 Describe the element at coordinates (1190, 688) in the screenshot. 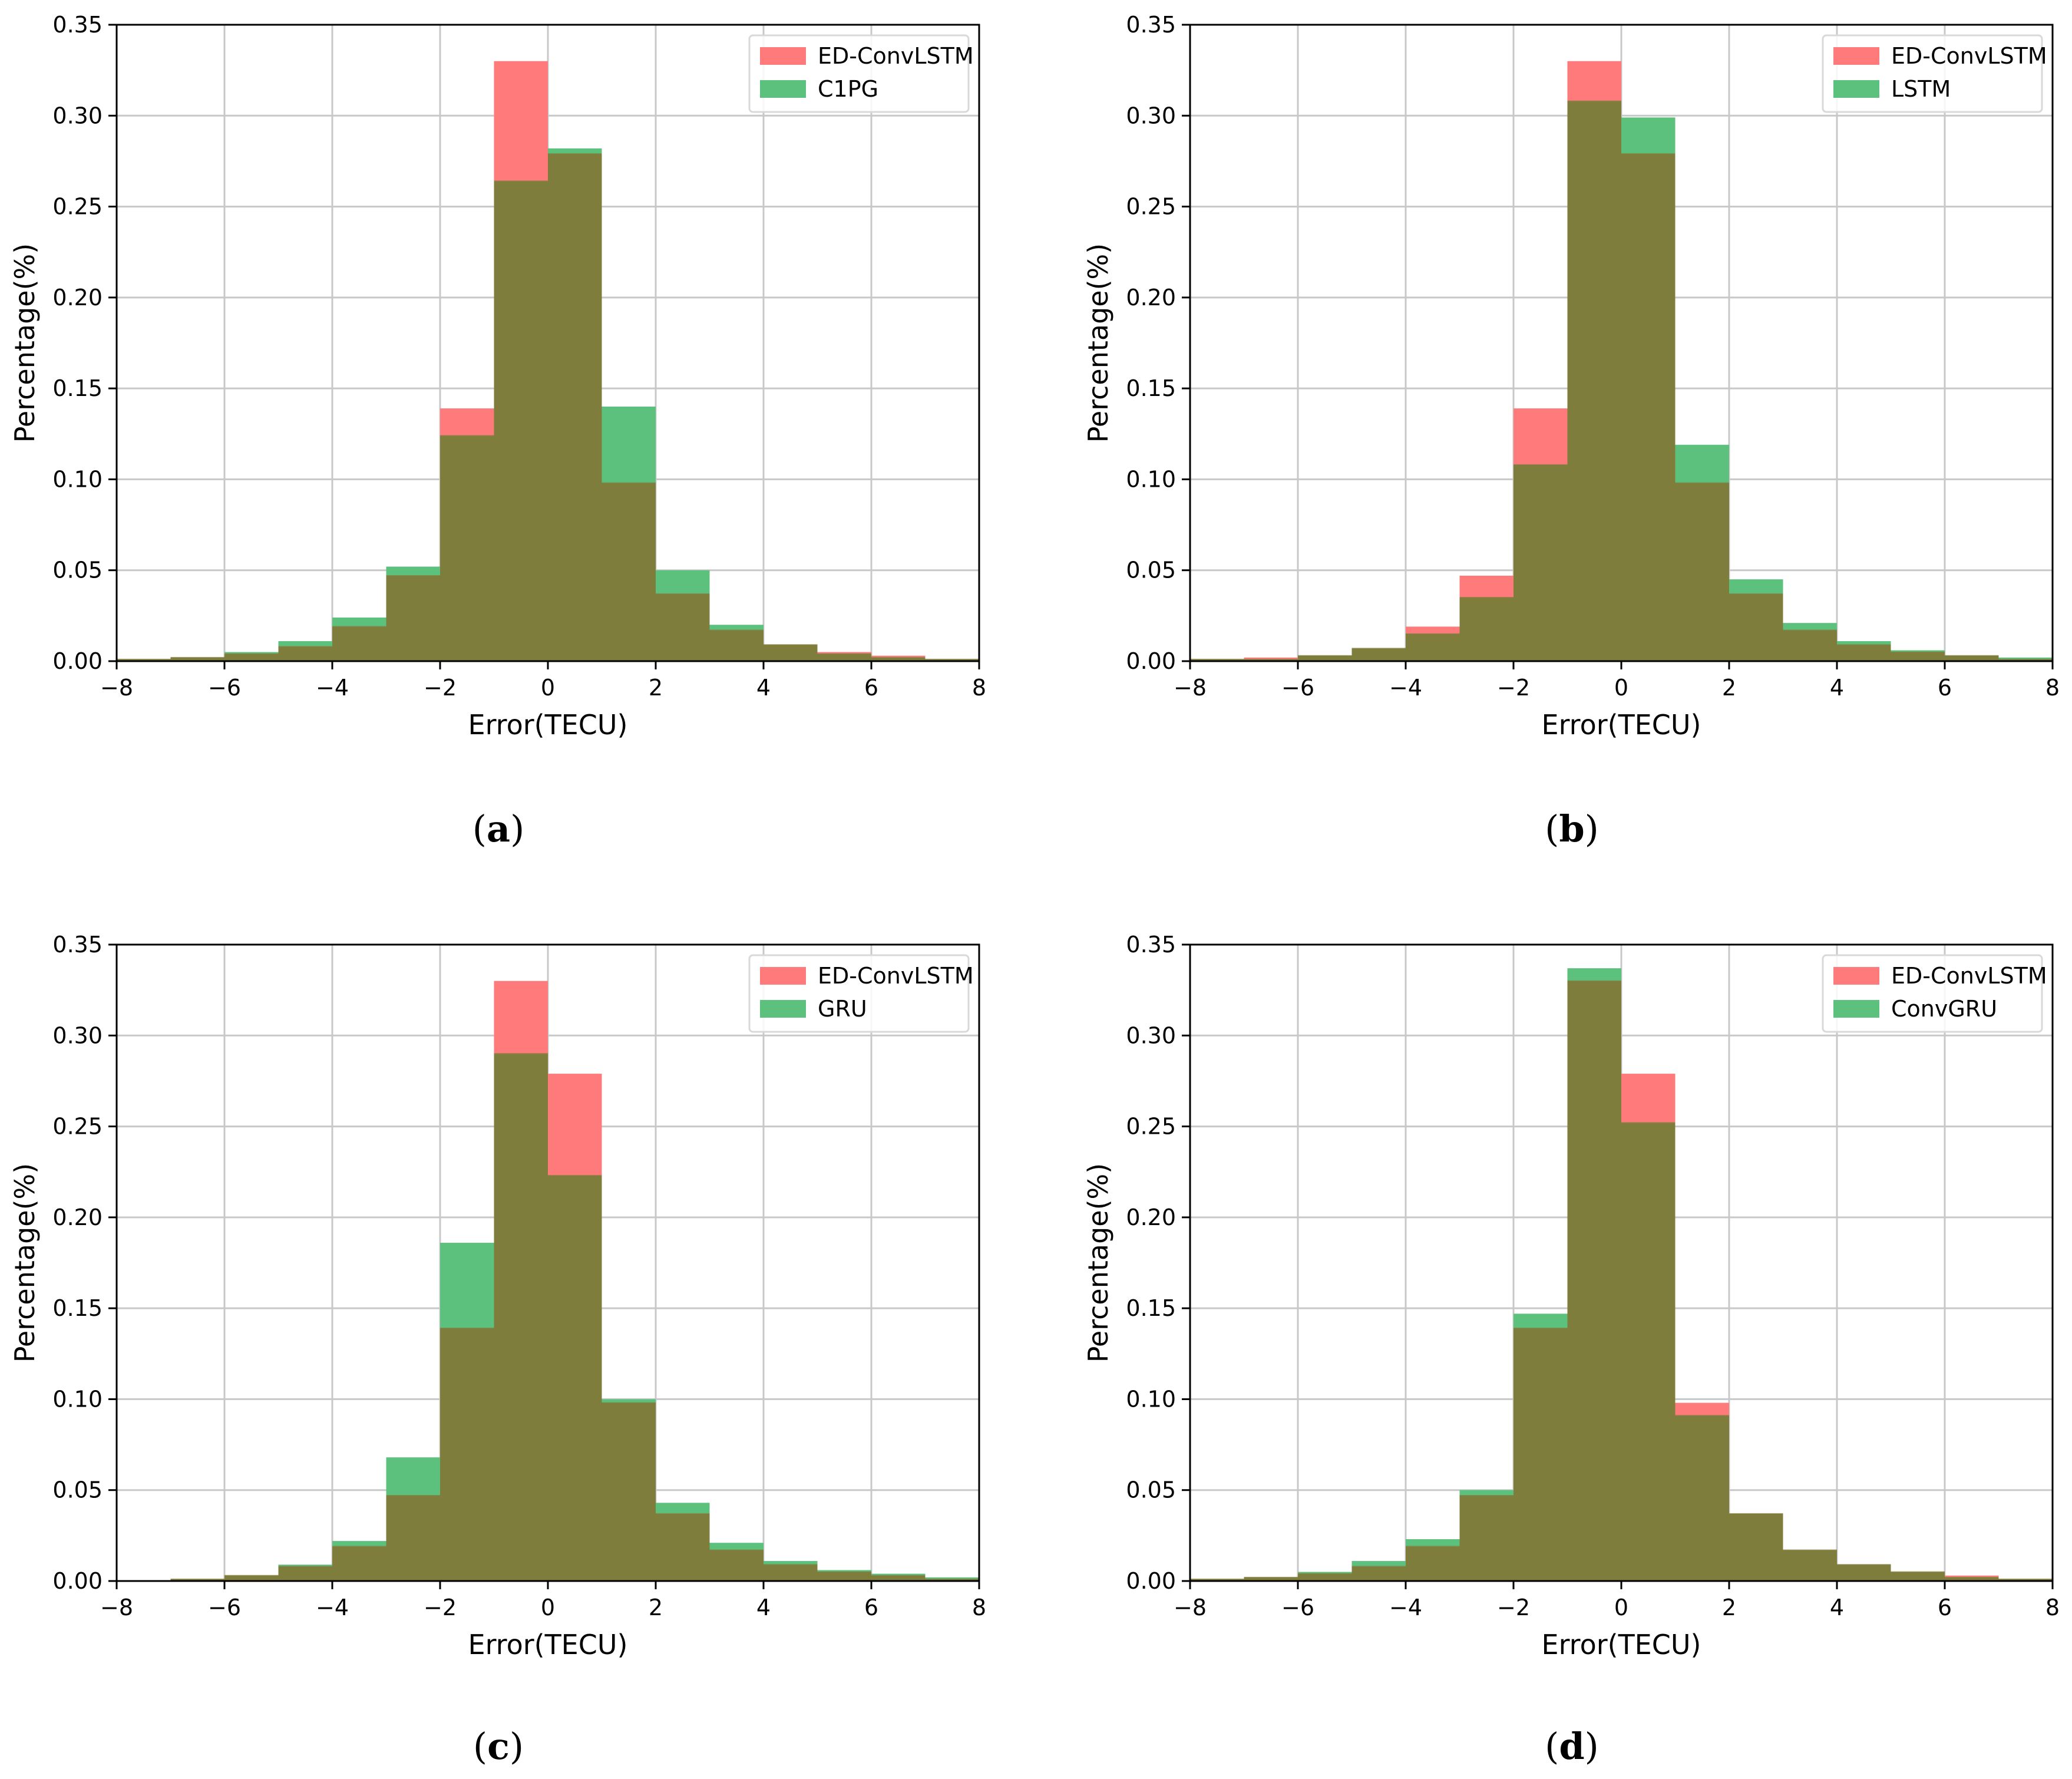

I see `x-tick-label: −8` at that location.